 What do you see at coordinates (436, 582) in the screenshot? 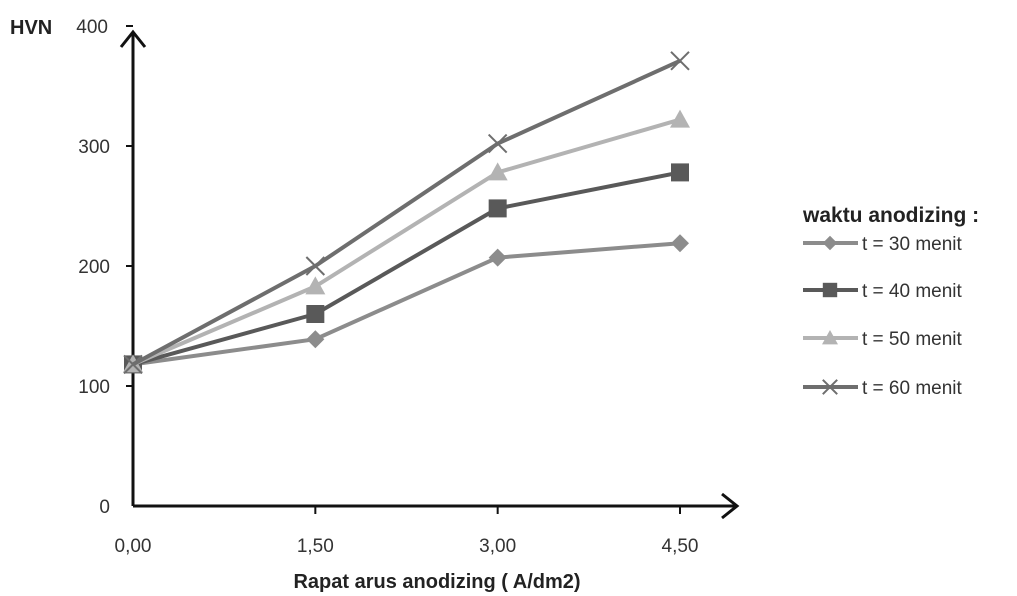
I see `x-axis-title: Rapat arus anodizing ( A/dm2)` at bounding box center [436, 582].